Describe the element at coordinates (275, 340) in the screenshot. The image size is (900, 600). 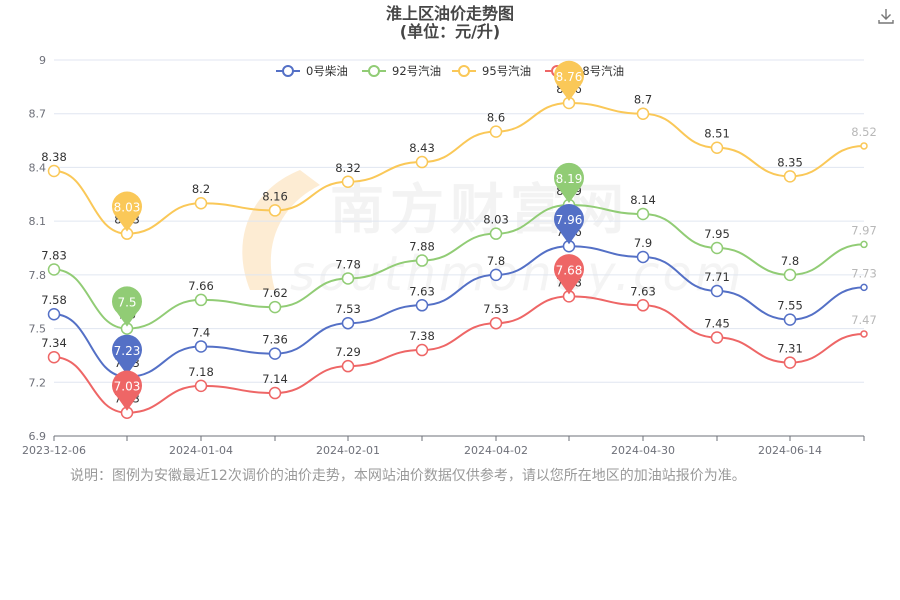
I see `data-label: 7.36` at that location.